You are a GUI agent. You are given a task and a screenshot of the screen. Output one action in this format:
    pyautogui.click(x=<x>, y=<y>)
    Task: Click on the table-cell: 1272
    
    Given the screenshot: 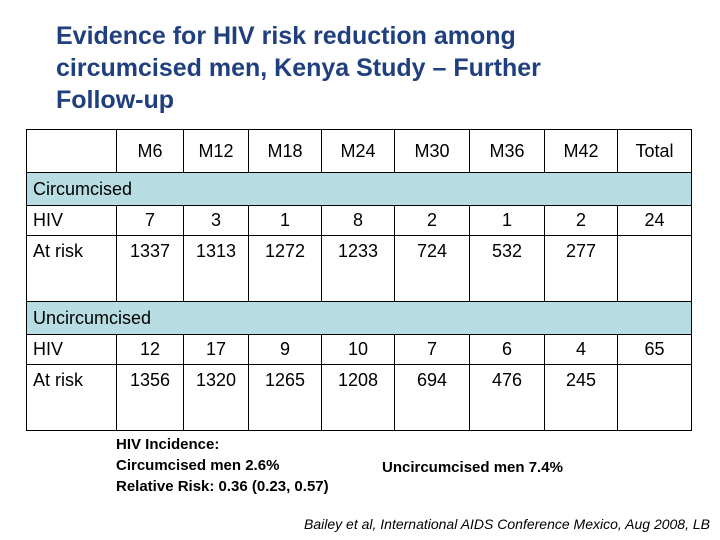 What is the action you would take?
    pyautogui.click(x=285, y=268)
    